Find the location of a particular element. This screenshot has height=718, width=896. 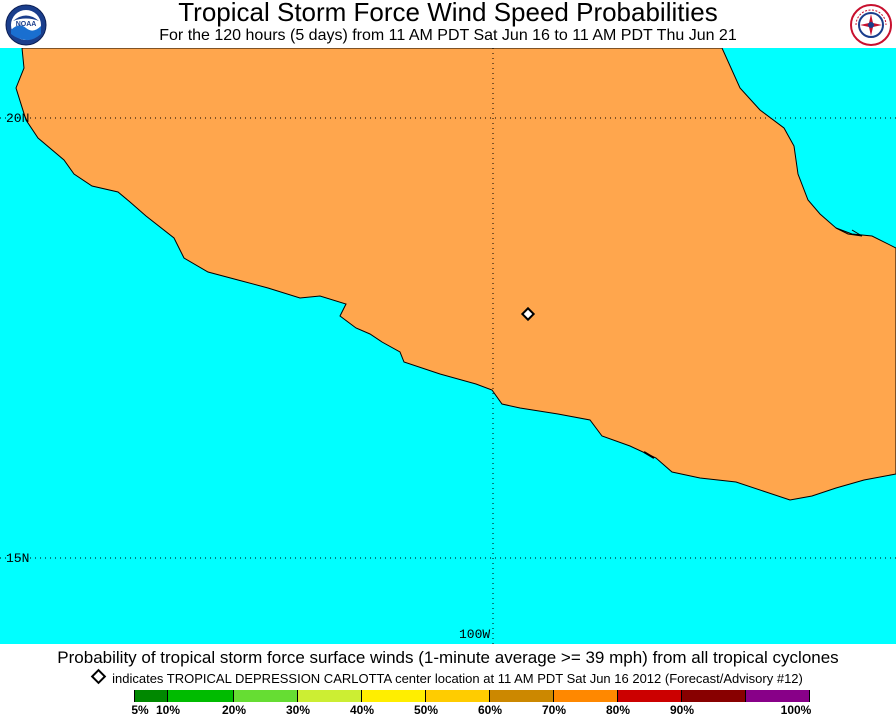

lat-label-15n: 15N is located at coordinates (18, 558).